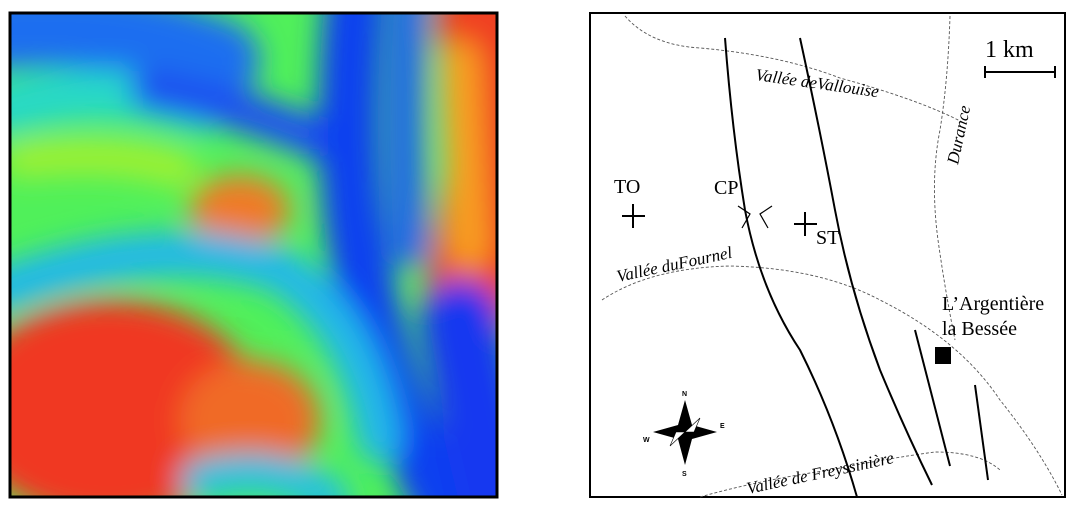  Describe the element at coordinates (722, 426) in the screenshot. I see `compass-label: E` at that location.